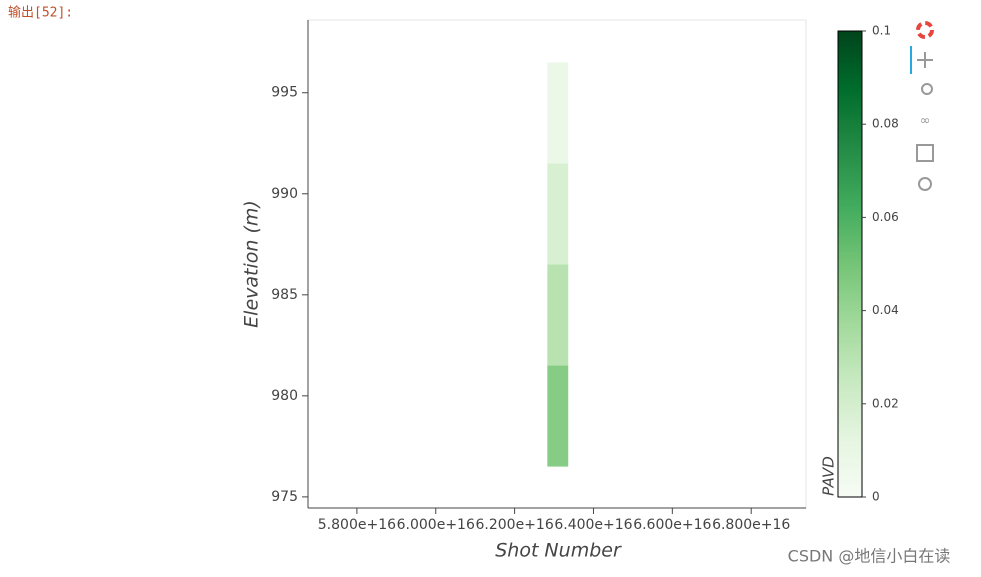 This screenshot has height=577, width=981. What do you see at coordinates (885, 310) in the screenshot?
I see `colorbar-tick-label: 0.04` at bounding box center [885, 310].